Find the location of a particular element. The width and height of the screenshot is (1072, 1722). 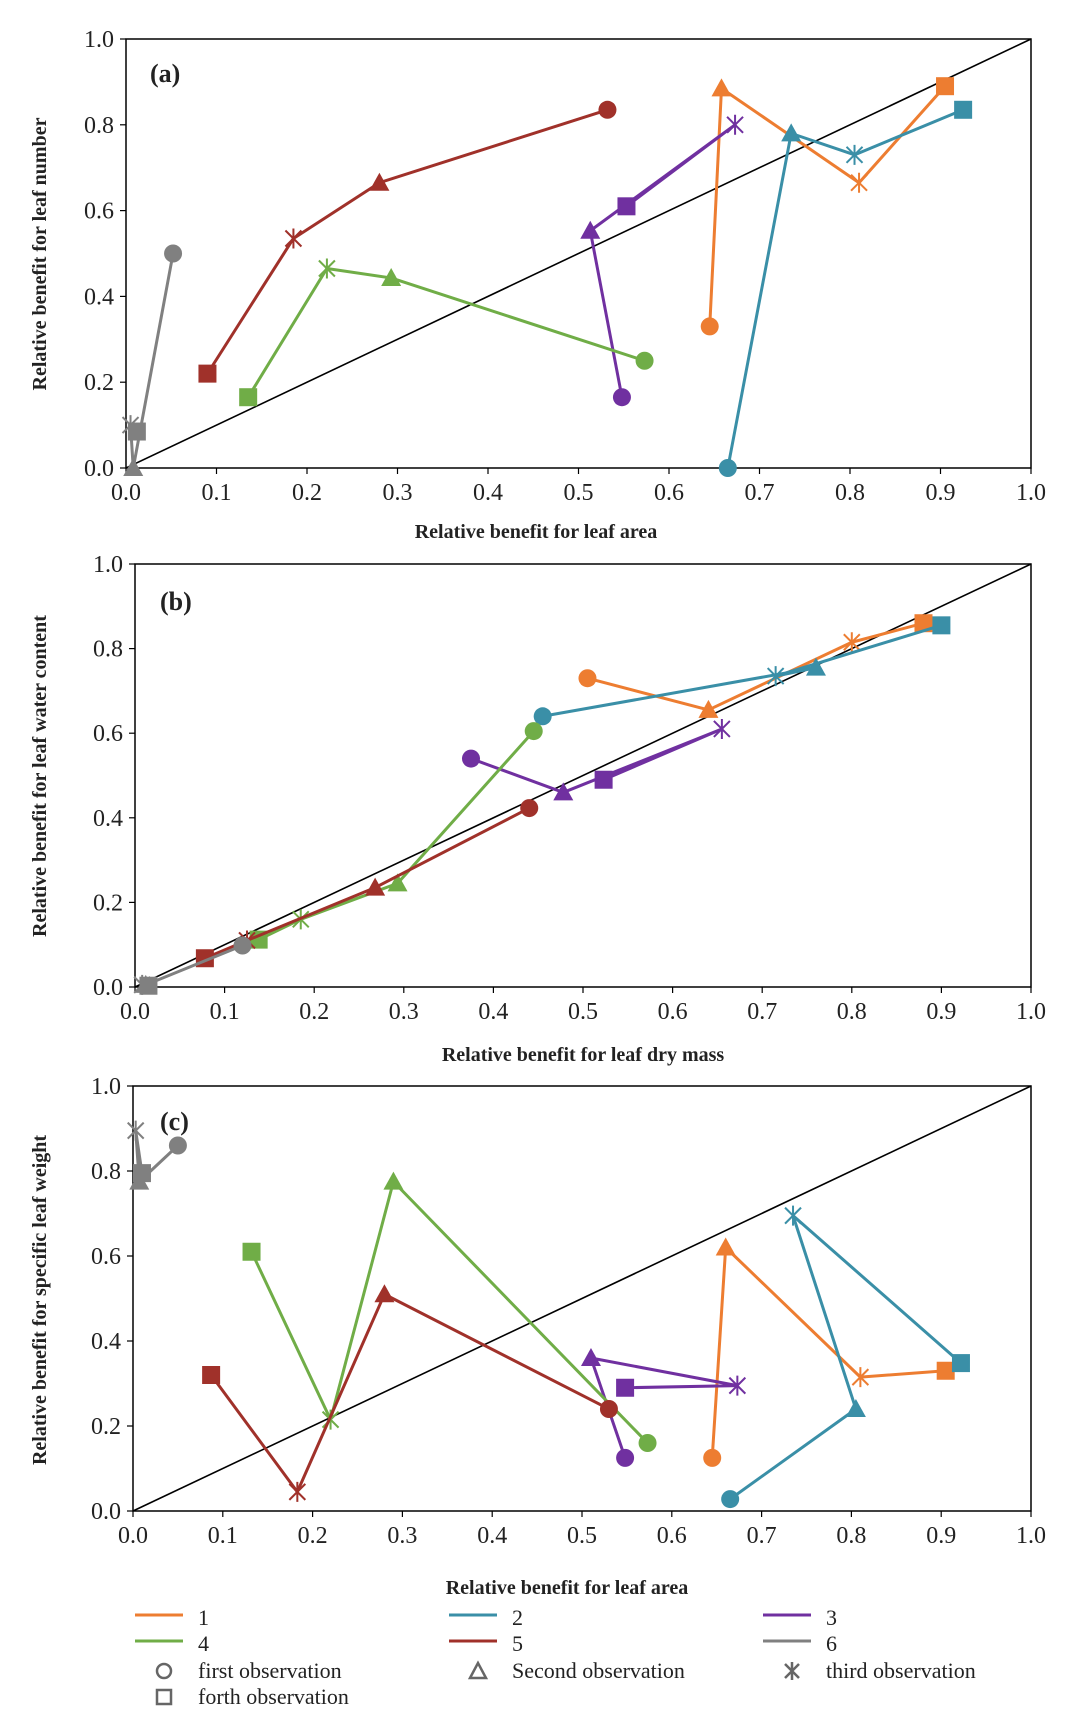

panel-c-y-tick-label: 0.4 is located at coordinates (106, 1342).